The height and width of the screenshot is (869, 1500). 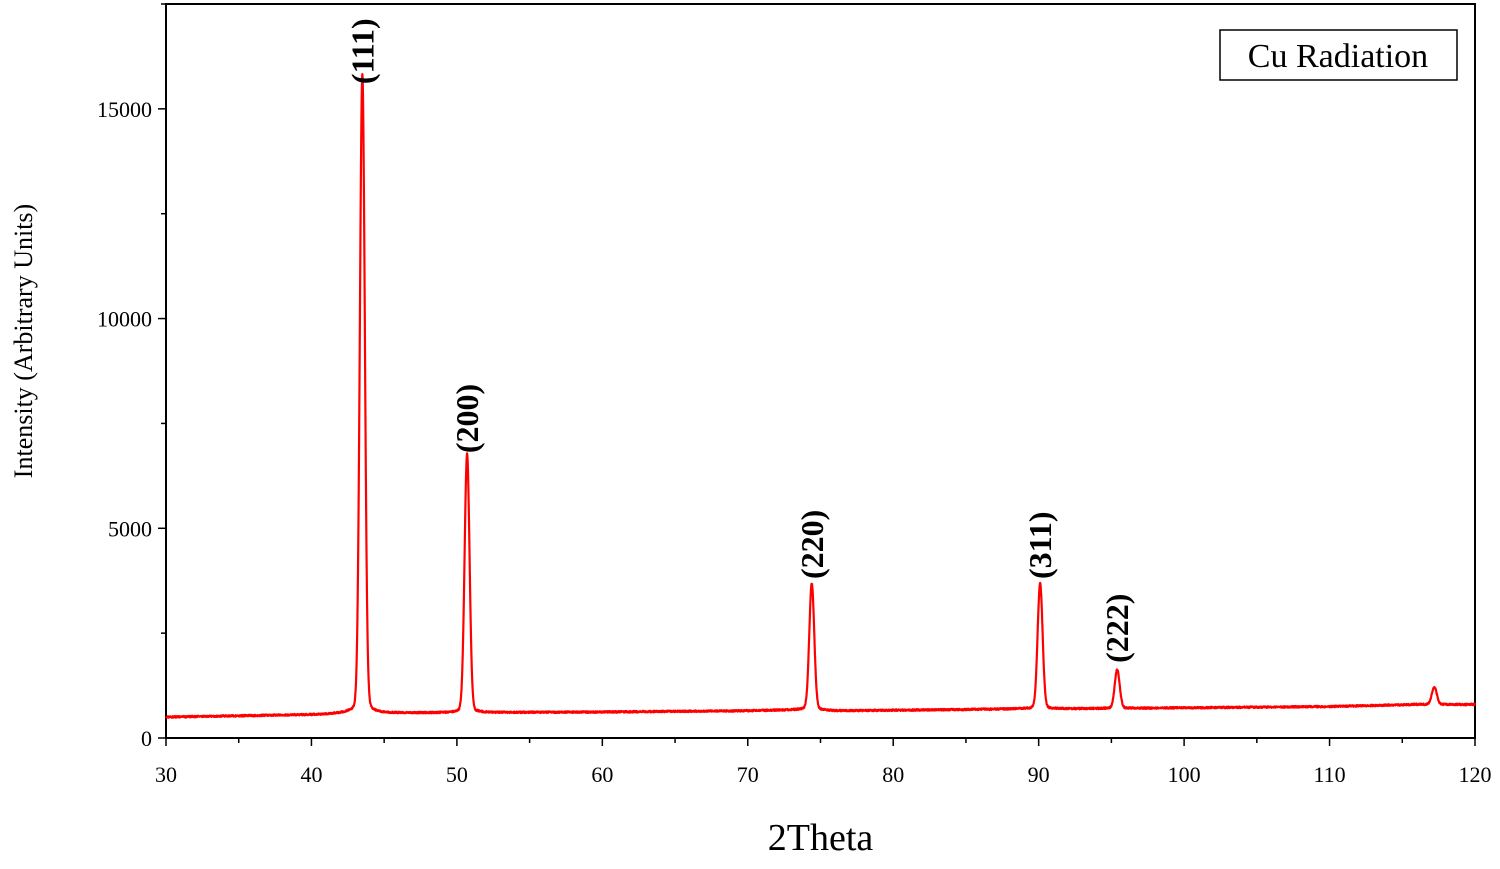 I want to click on y-tick-label: 5000, so click(x=130, y=528).